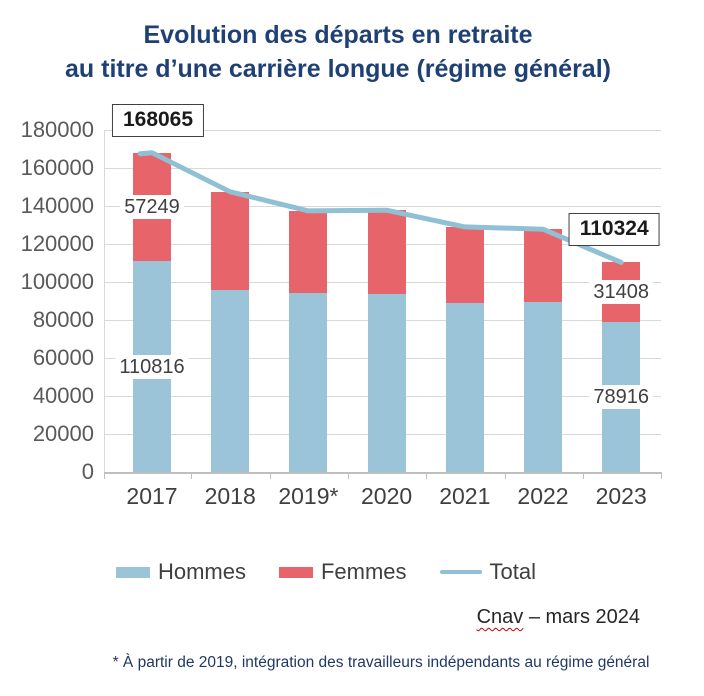 Image resolution: width=704 pixels, height=696 pixels. Describe the element at coordinates (338, 35) in the screenshot. I see `chart-title-line1: Evolution des départs en retraite` at that location.